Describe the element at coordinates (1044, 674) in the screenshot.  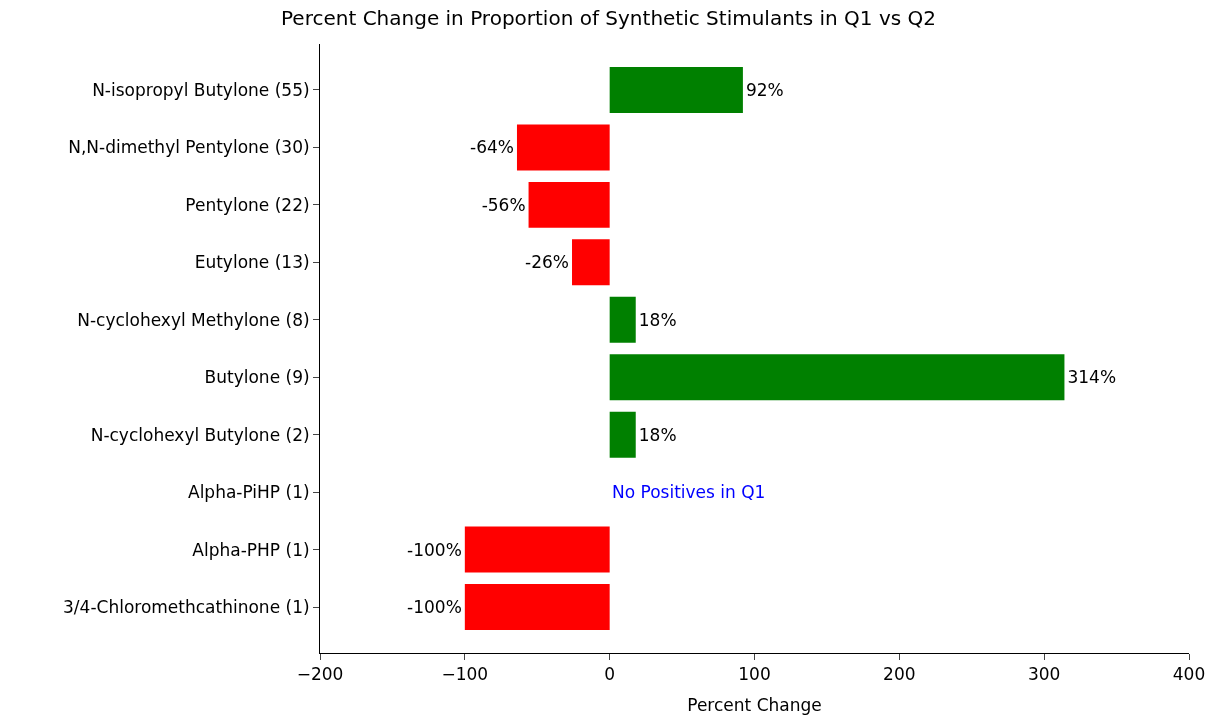
I see `x-tick-label: 300` at that location.